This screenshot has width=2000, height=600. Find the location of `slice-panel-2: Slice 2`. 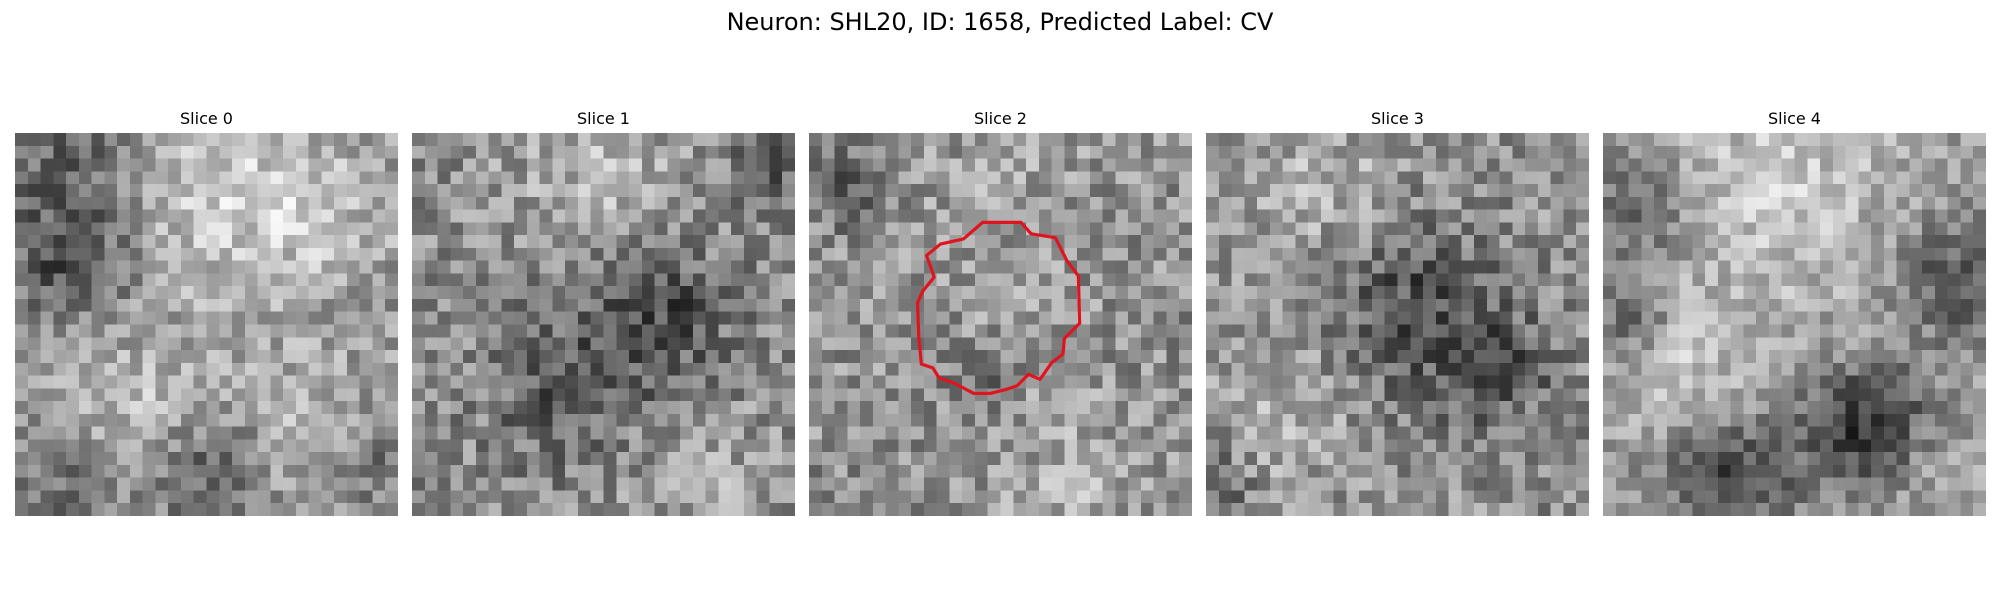

slice-panel-2: Slice 2 is located at coordinates (1000, 312).